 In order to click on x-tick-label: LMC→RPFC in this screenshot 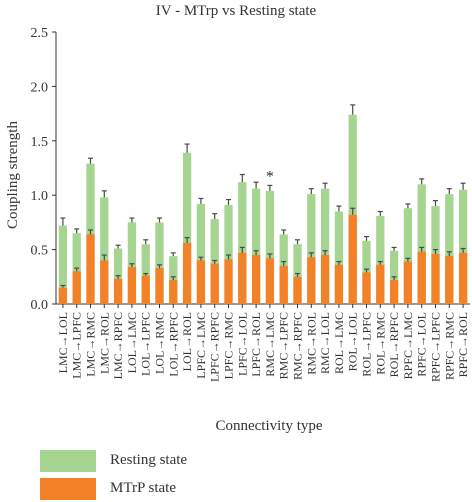, I will do `click(118, 345)`.